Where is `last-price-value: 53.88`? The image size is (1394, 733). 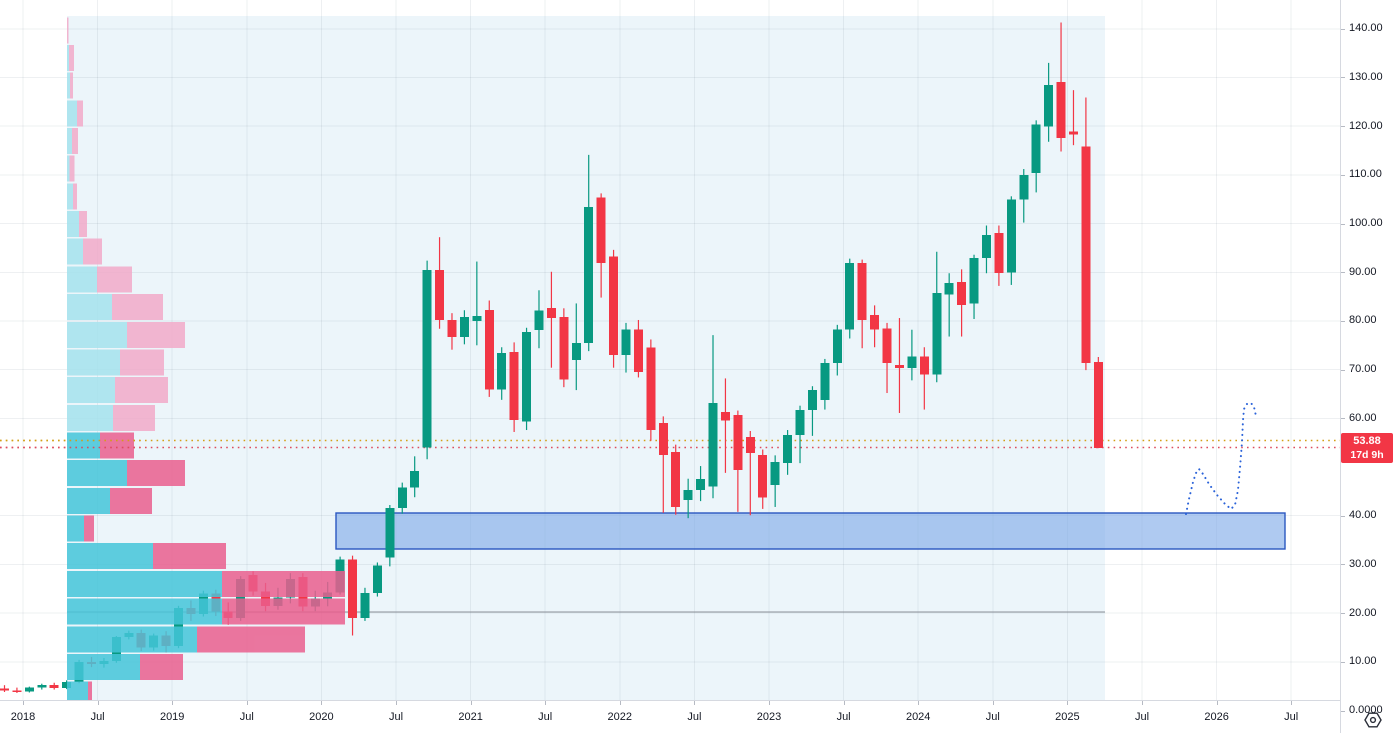 last-price-value: 53.88 is located at coordinates (1367, 441).